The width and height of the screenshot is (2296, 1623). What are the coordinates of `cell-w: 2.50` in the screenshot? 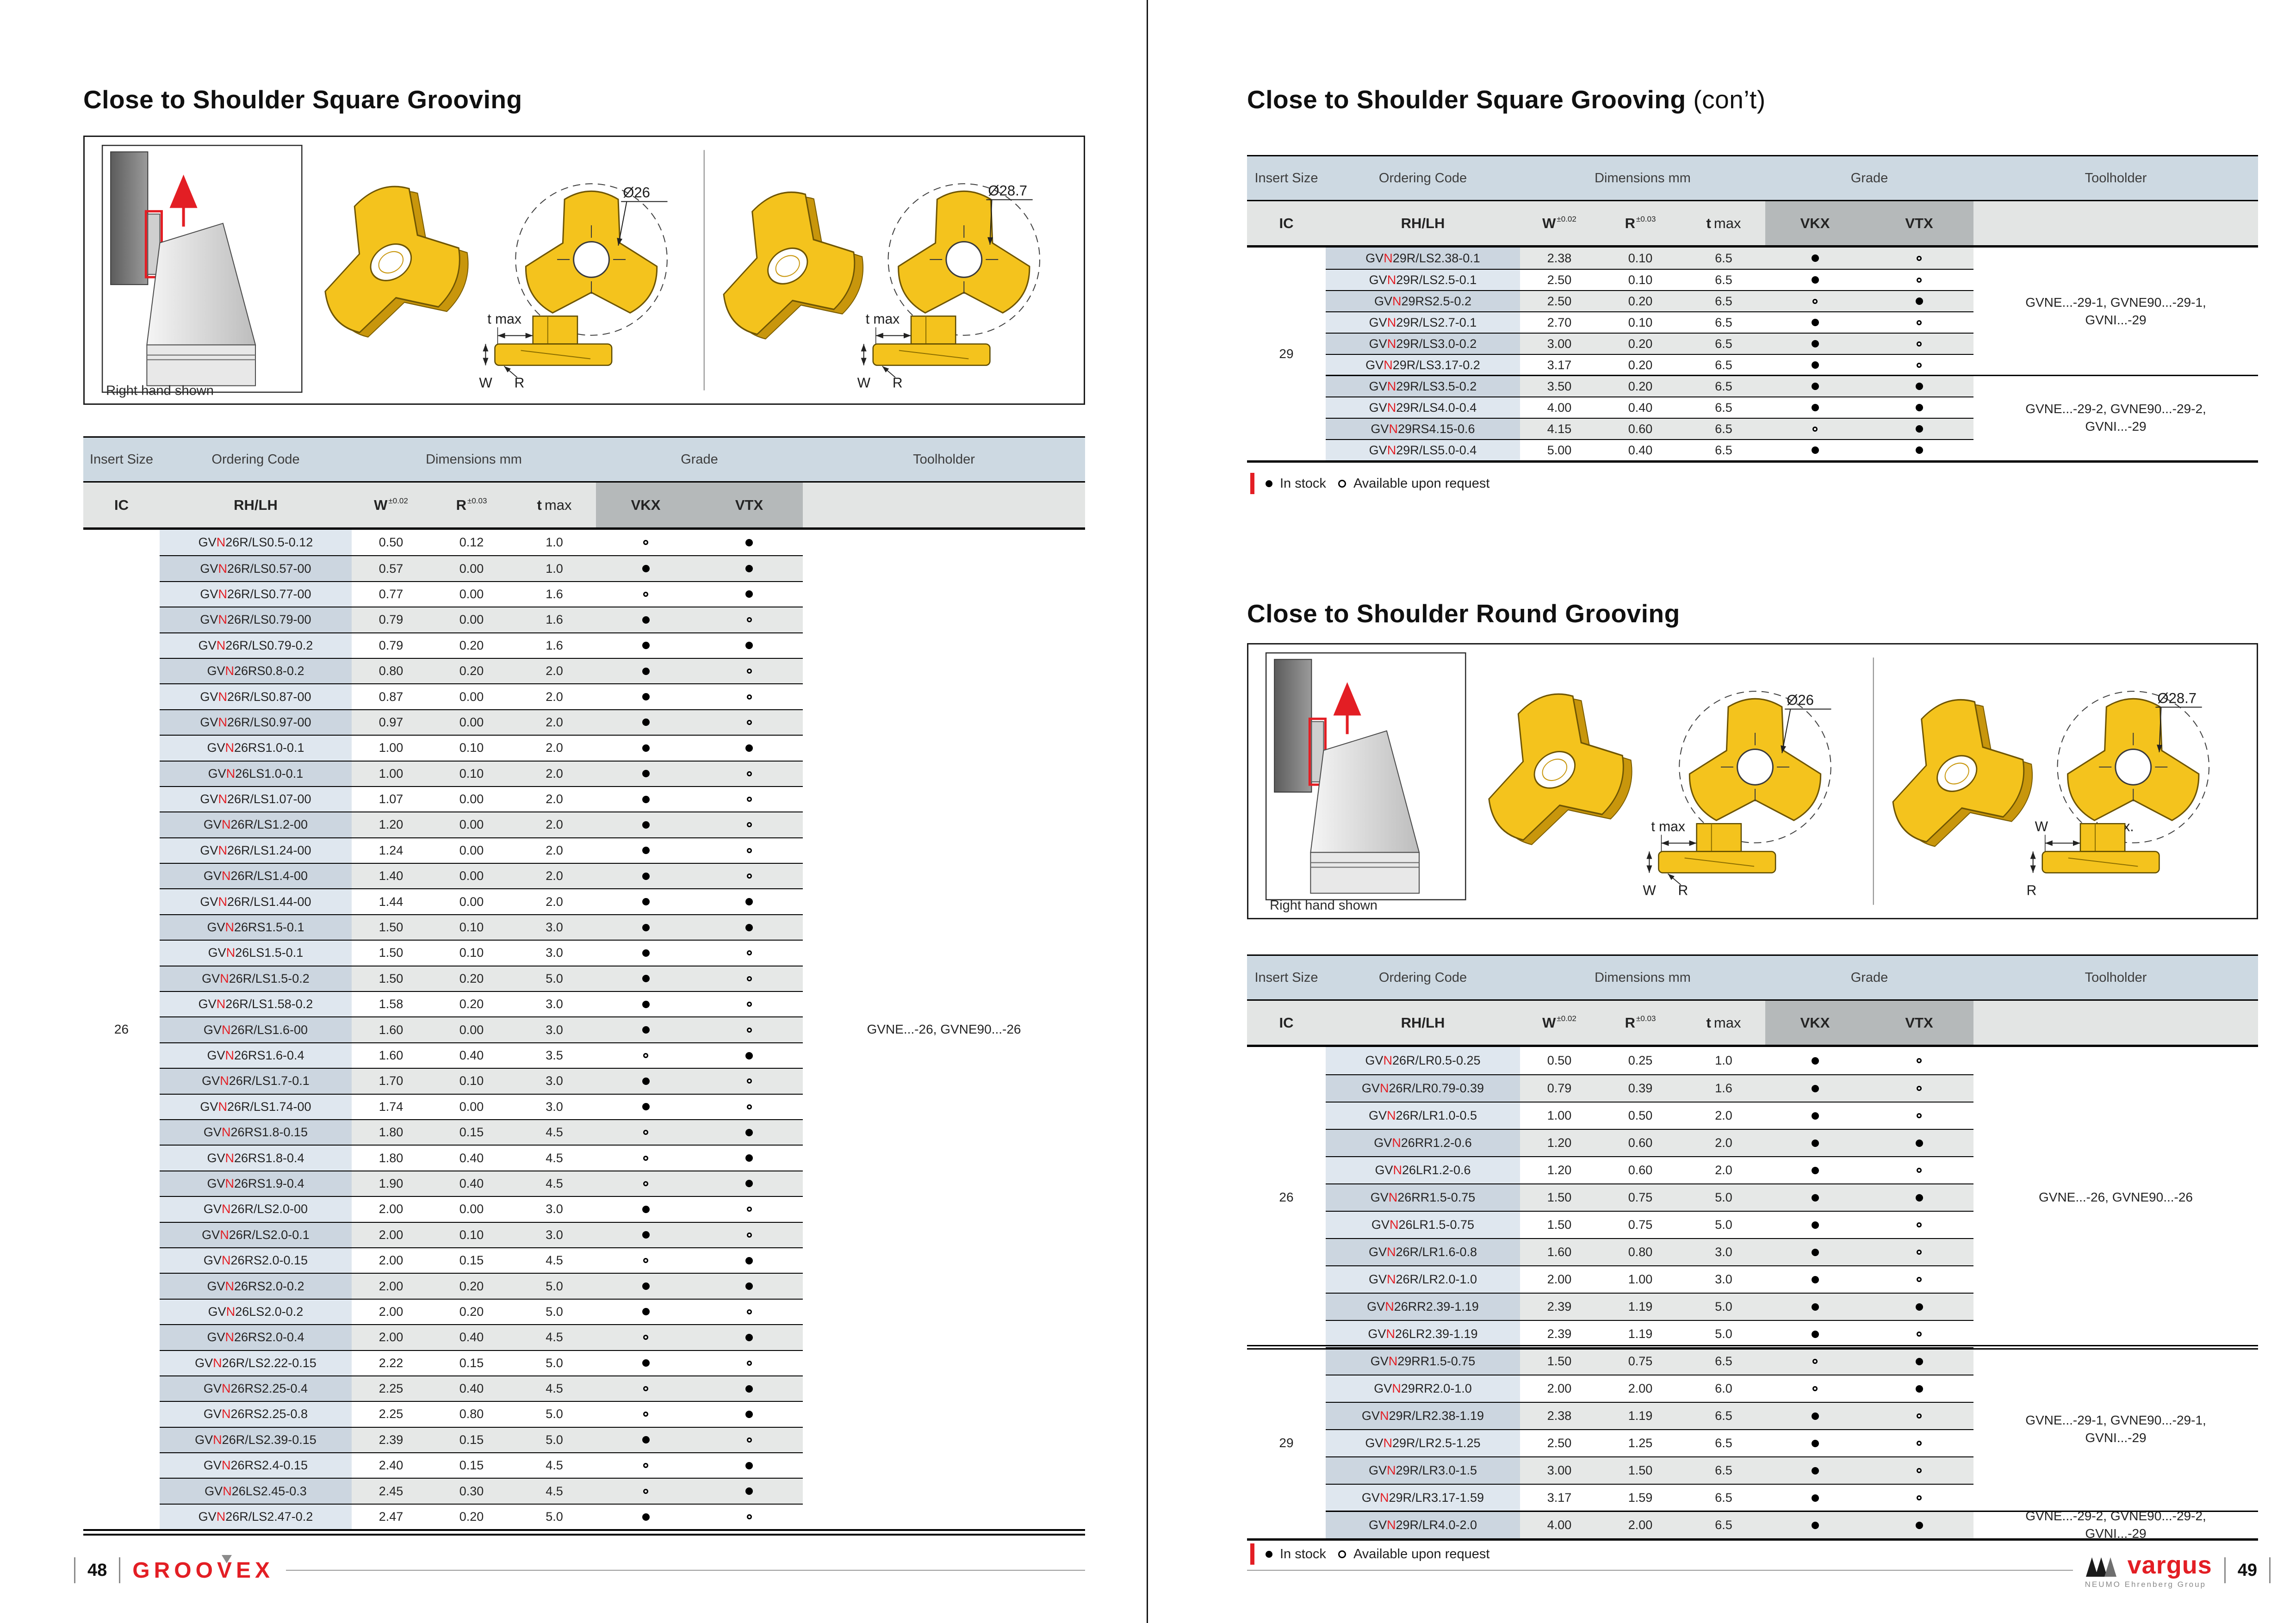 It's located at (1560, 1443).